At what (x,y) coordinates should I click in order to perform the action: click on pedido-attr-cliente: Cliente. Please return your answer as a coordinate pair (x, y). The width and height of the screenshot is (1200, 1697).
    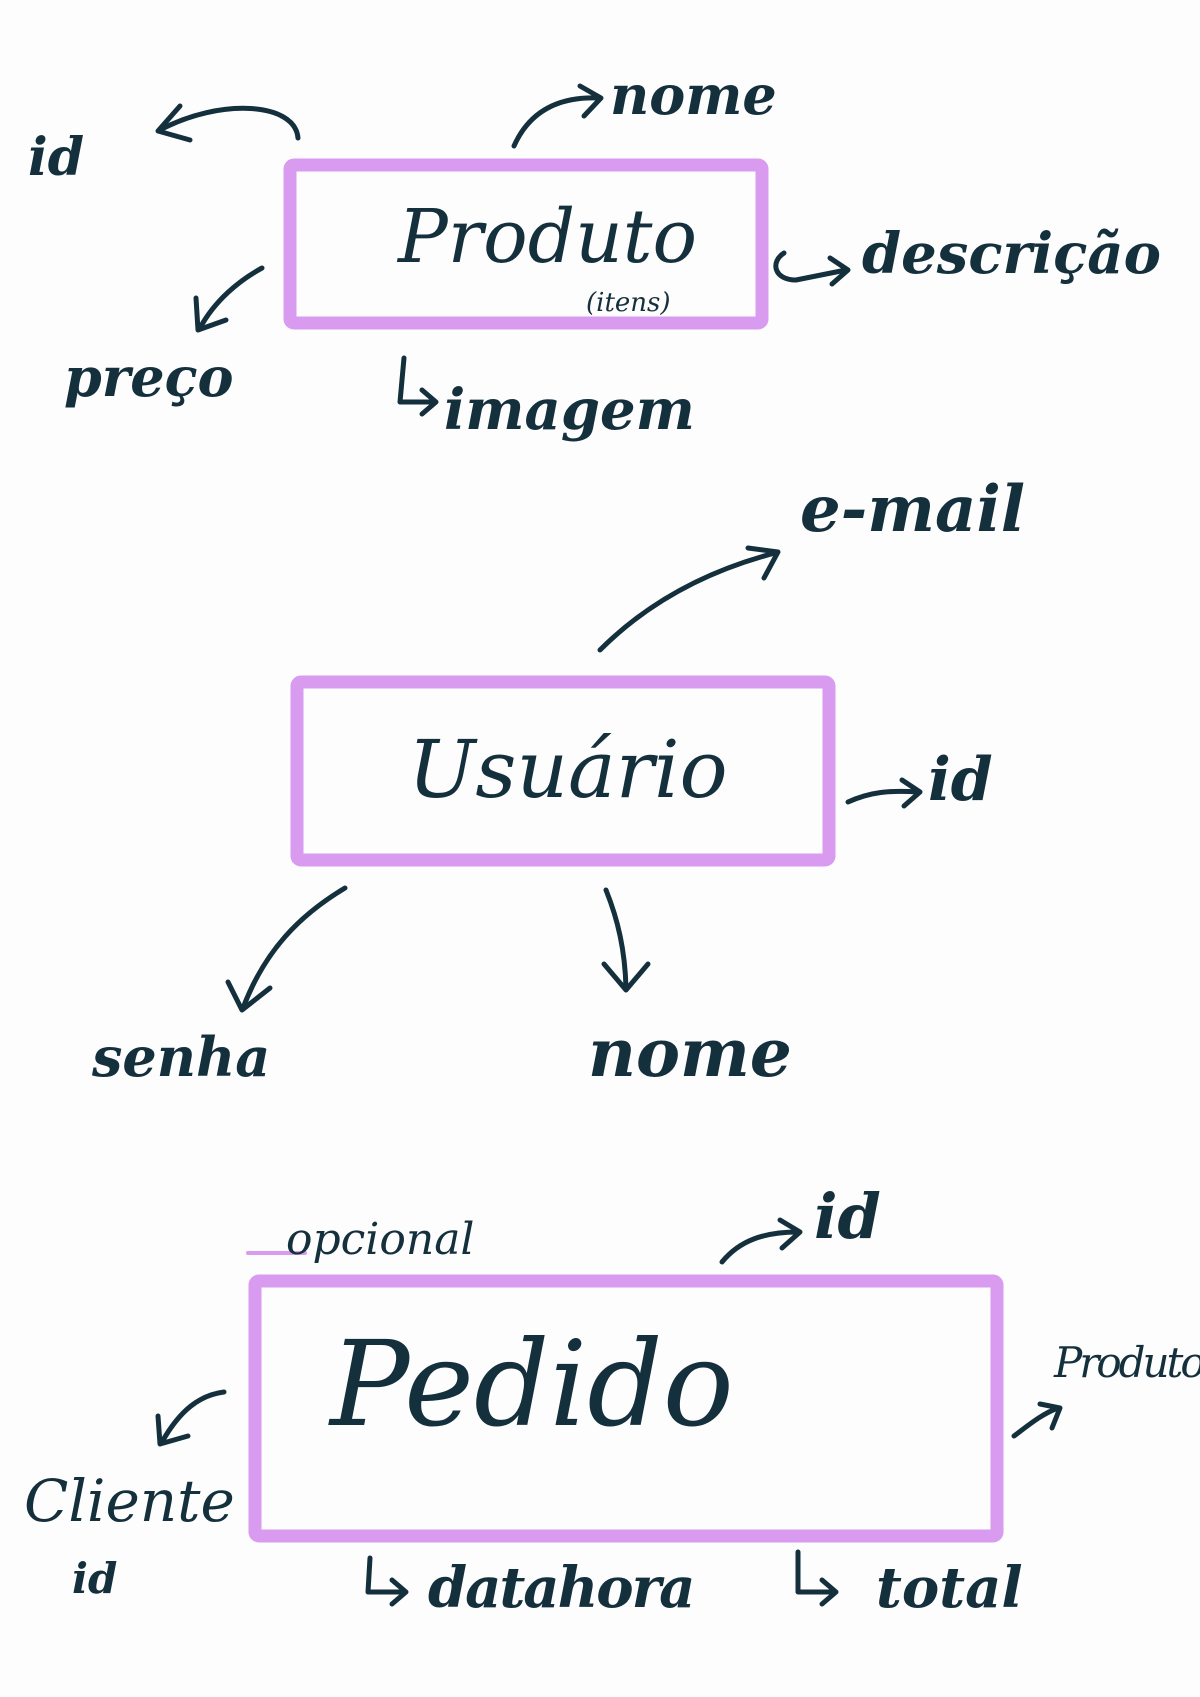
    Looking at the image, I should click on (129, 1501).